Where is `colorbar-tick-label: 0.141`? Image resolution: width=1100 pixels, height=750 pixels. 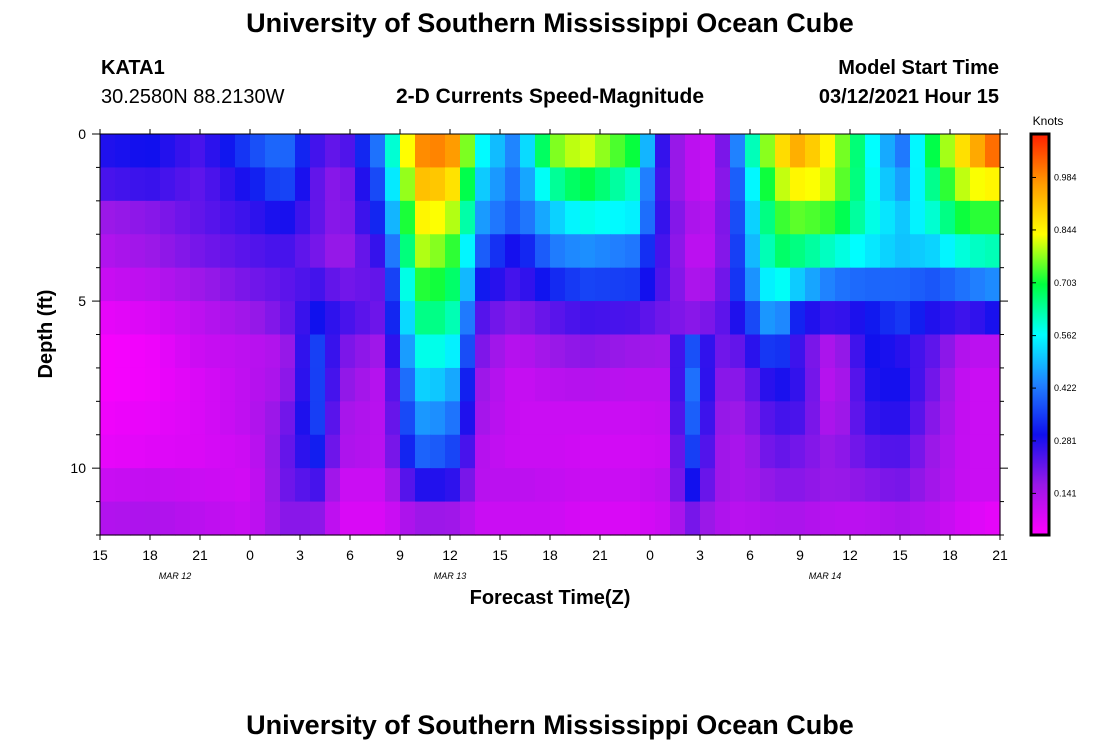 colorbar-tick-label: 0.141 is located at coordinates (1065, 493).